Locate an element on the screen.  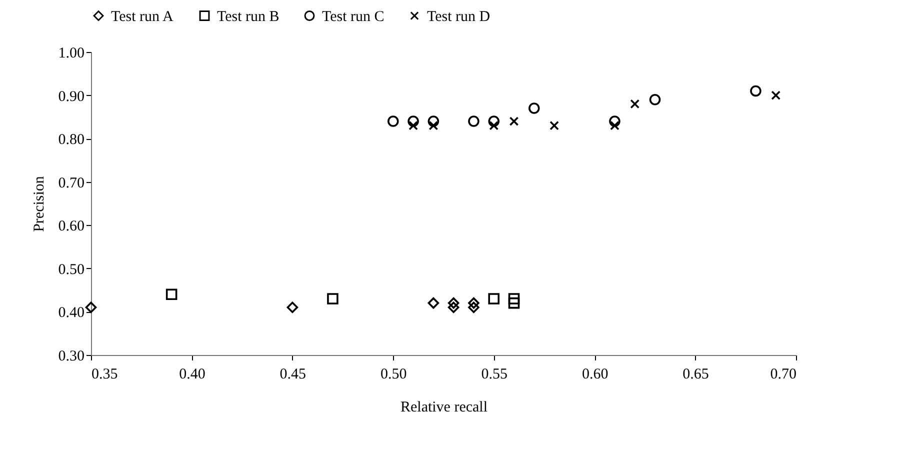
legend-label: Test run B is located at coordinates (248, 16).